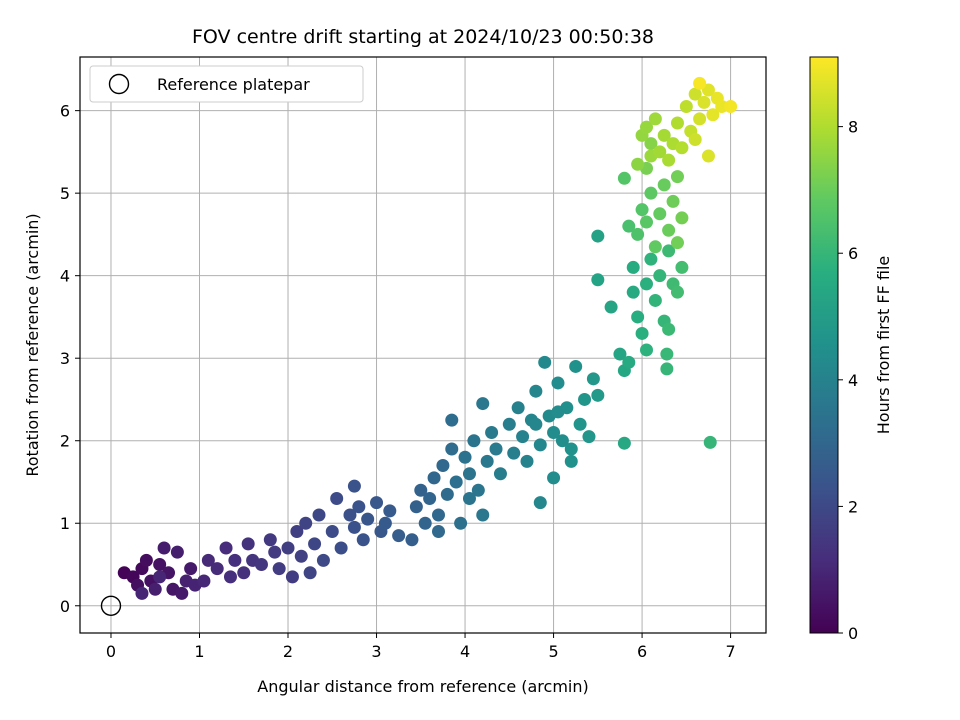 The width and height of the screenshot is (960, 720). What do you see at coordinates (119, 84) in the screenshot?
I see `legend-marker-icon` at bounding box center [119, 84].